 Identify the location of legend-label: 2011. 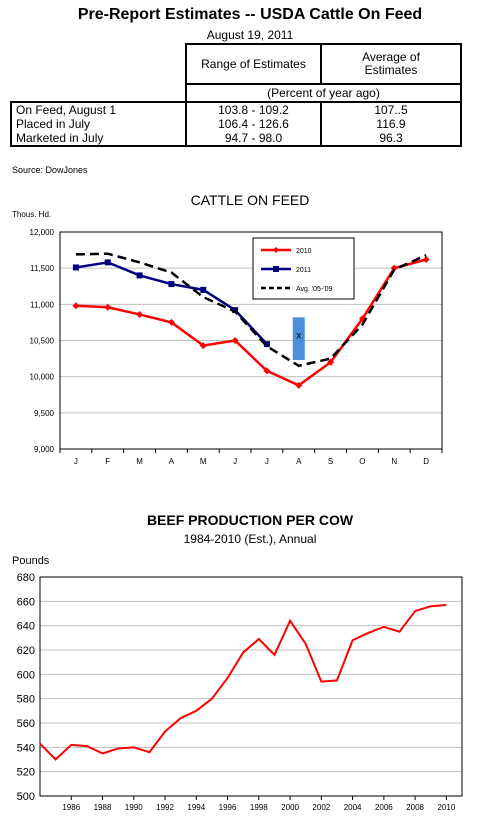
(303, 270).